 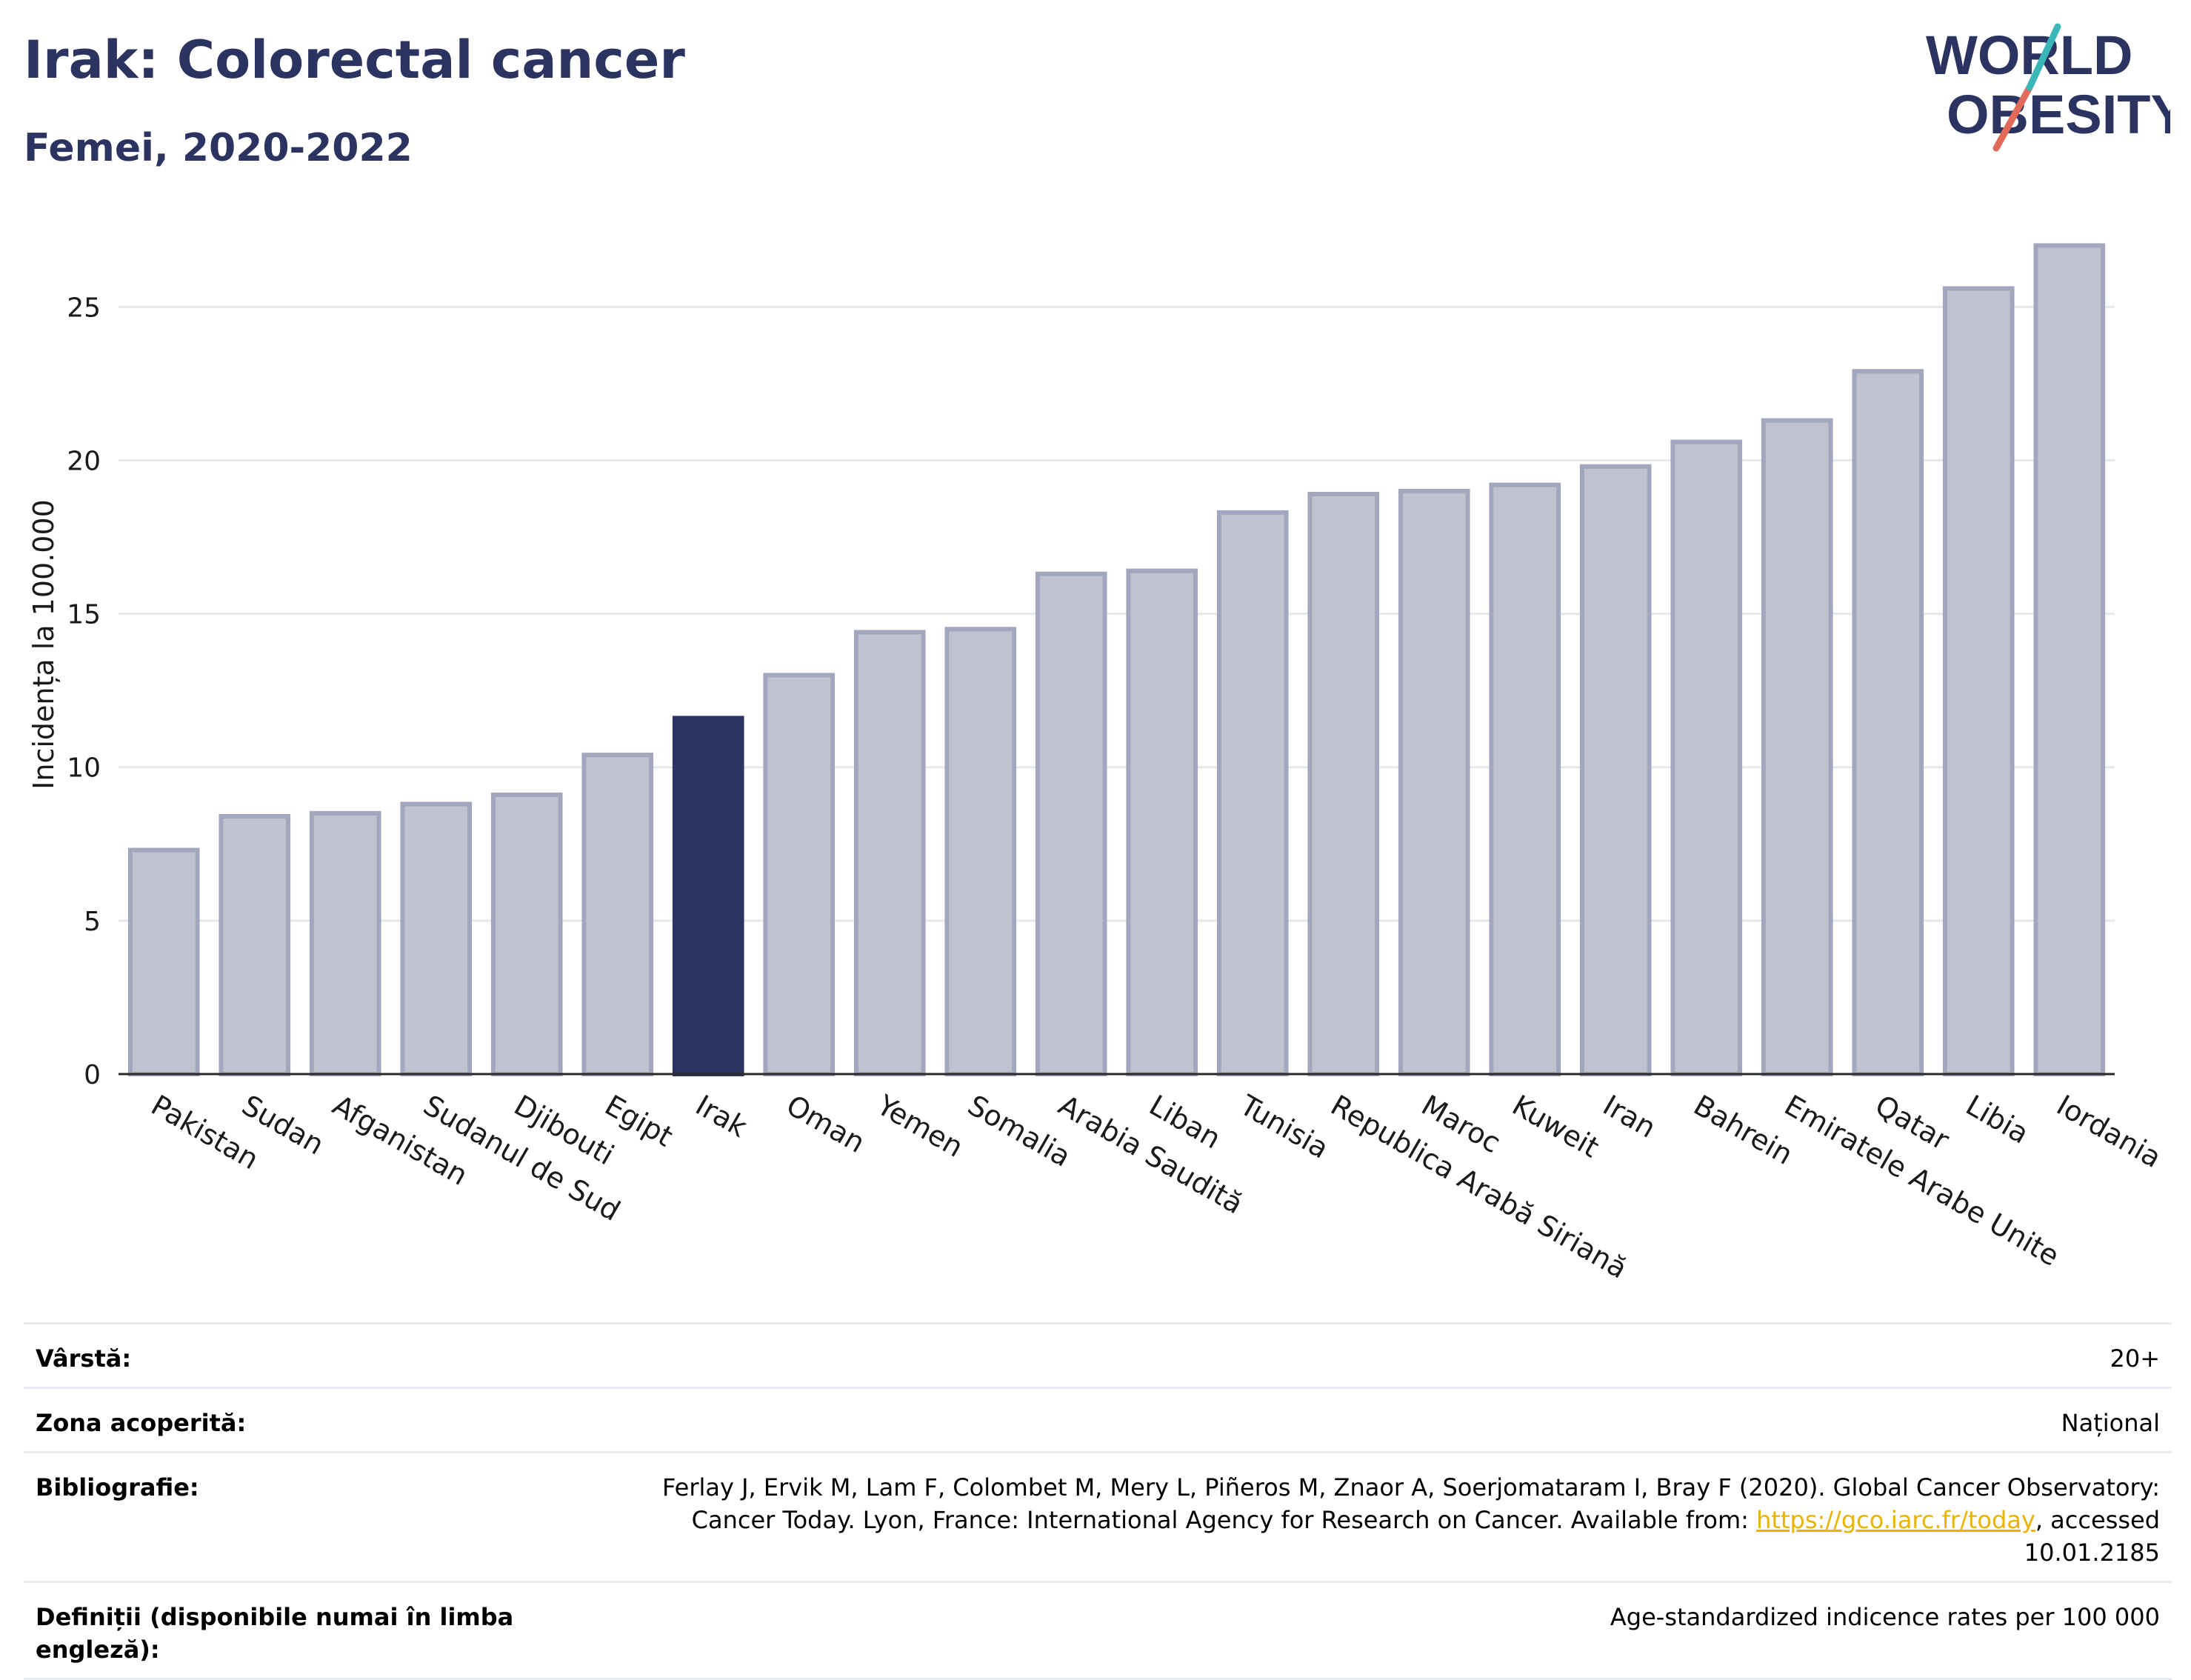 What do you see at coordinates (2069, 659) in the screenshot?
I see `bar-iordania` at bounding box center [2069, 659].